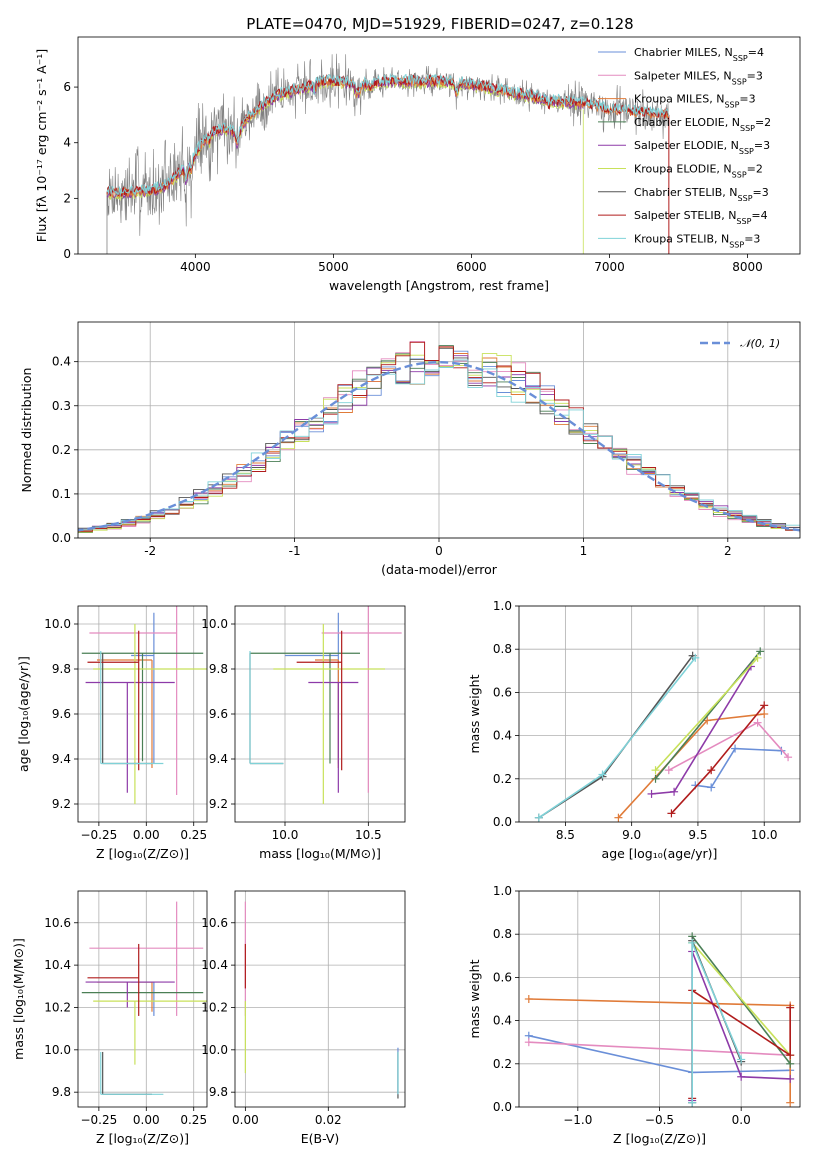 The image size is (819, 1170). Describe the element at coordinates (245, 1120) in the screenshot. I see `x-tick-label: 0.00` at that location.